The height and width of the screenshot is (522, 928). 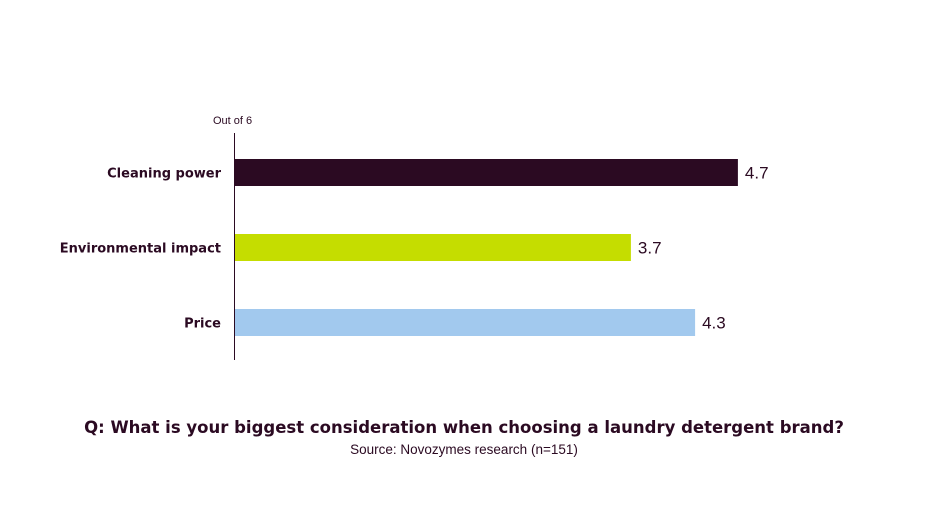 What do you see at coordinates (433, 247) in the screenshot?
I see `bar-environmental-impact` at bounding box center [433, 247].